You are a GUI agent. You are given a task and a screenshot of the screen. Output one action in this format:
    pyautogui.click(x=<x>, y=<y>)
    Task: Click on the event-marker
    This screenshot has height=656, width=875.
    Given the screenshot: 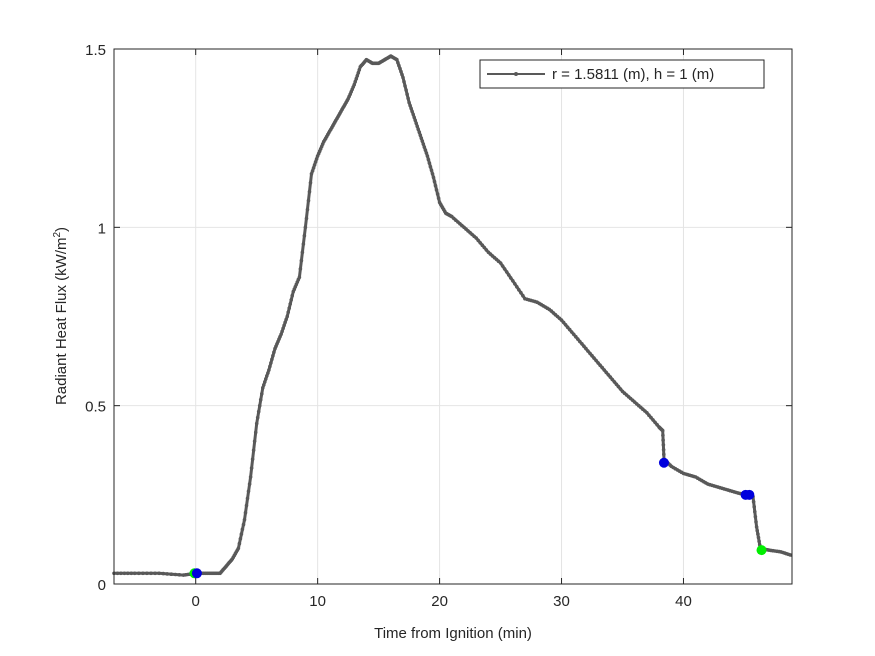 What is the action you would take?
    pyautogui.click(x=749, y=494)
    